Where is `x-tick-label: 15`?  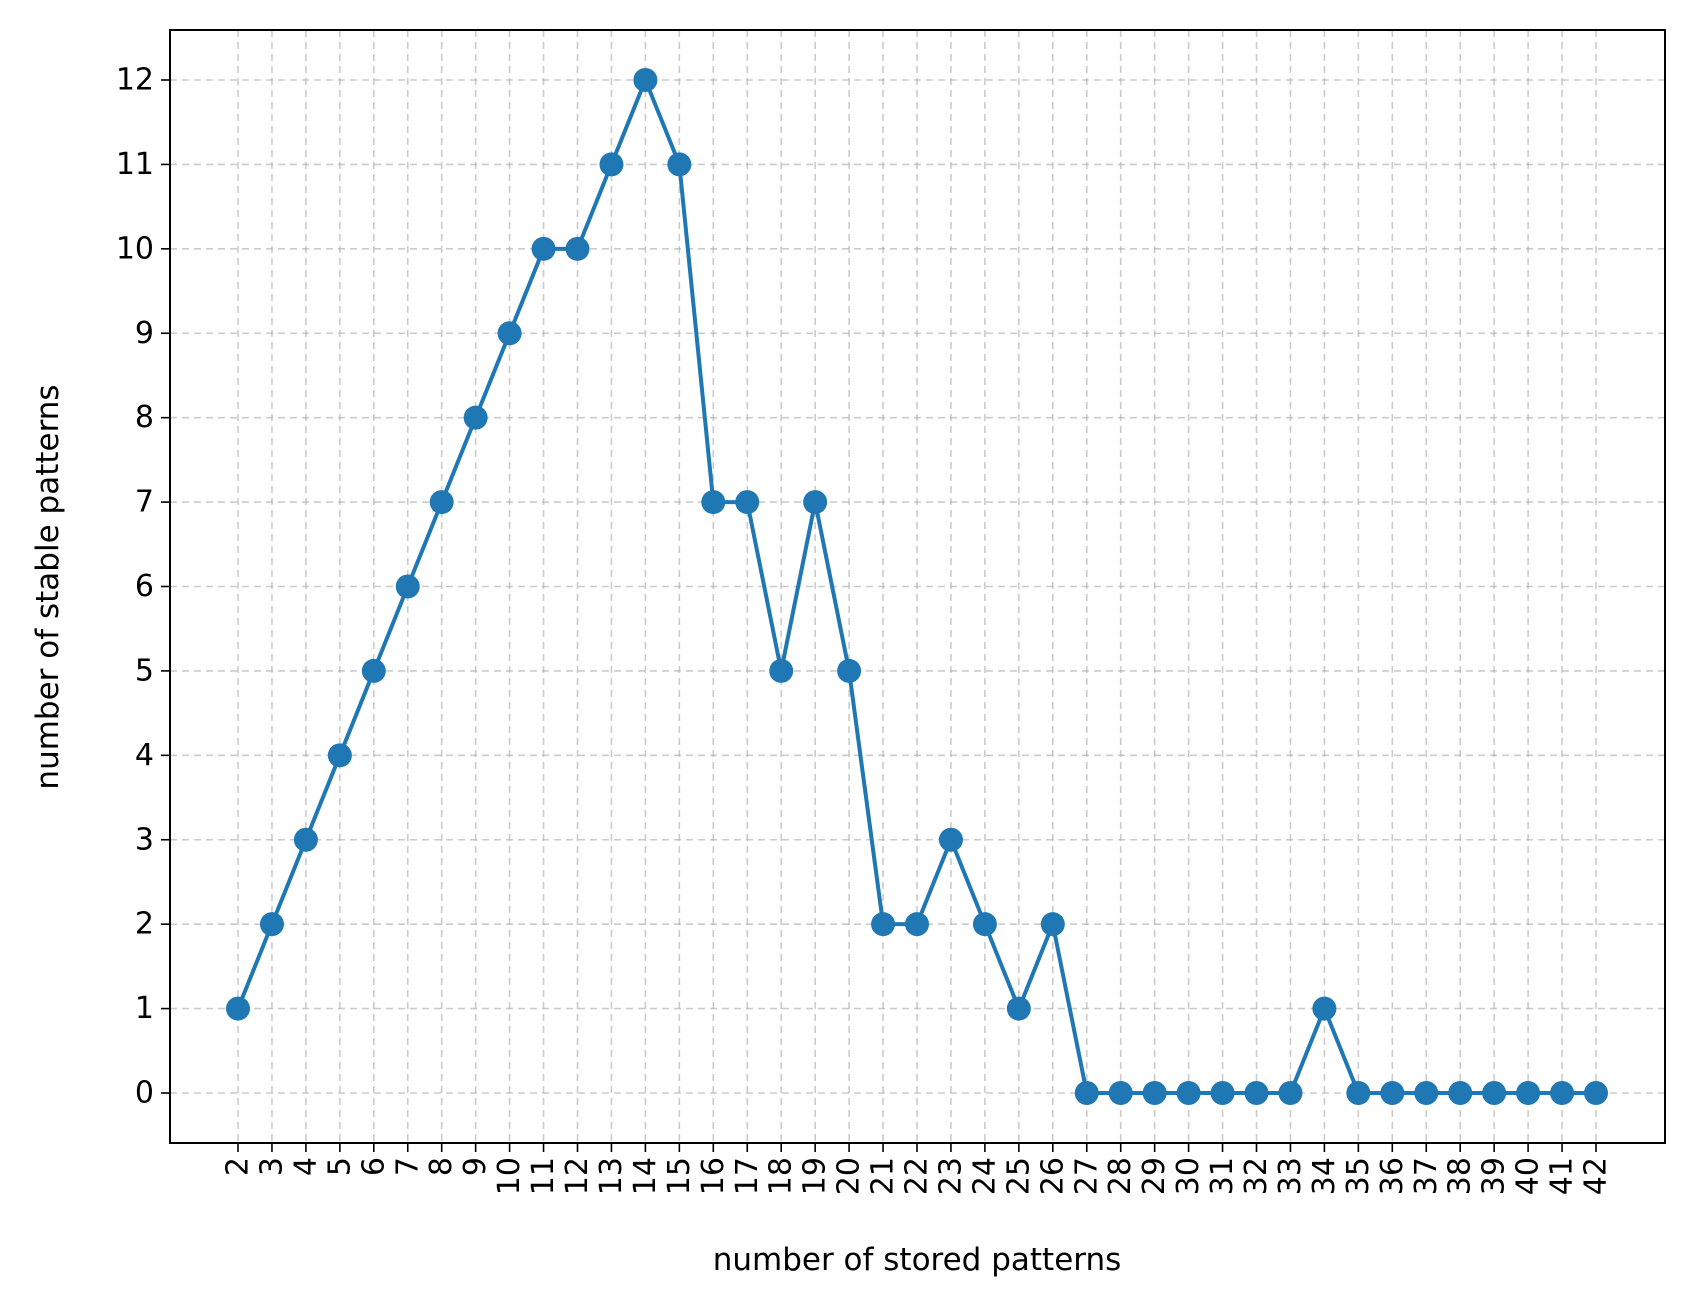 x-tick-label: 15 is located at coordinates (679, 1176).